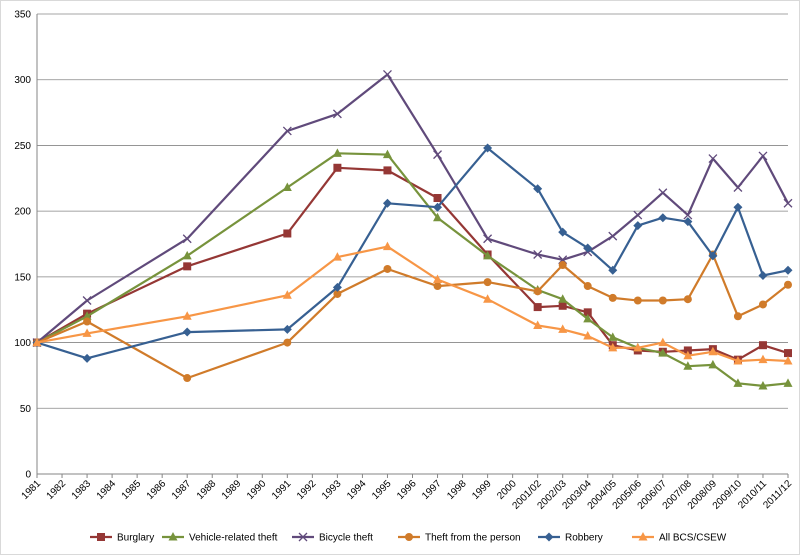 The width and height of the screenshot is (800, 560). What do you see at coordinates (22, 277) in the screenshot?
I see `y-tick-label: 150` at bounding box center [22, 277].